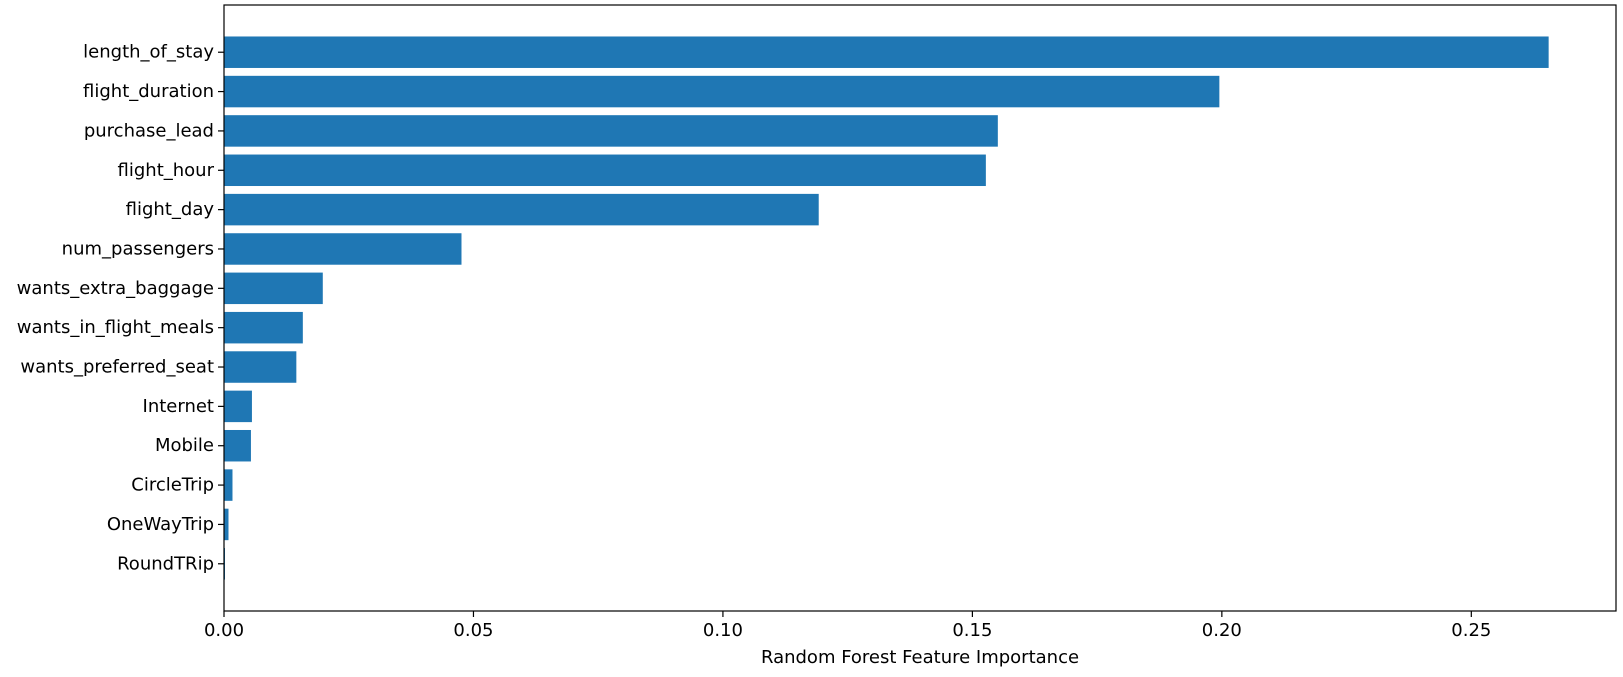  What do you see at coordinates (343, 249) in the screenshot?
I see `bar-num_passengers` at bounding box center [343, 249].